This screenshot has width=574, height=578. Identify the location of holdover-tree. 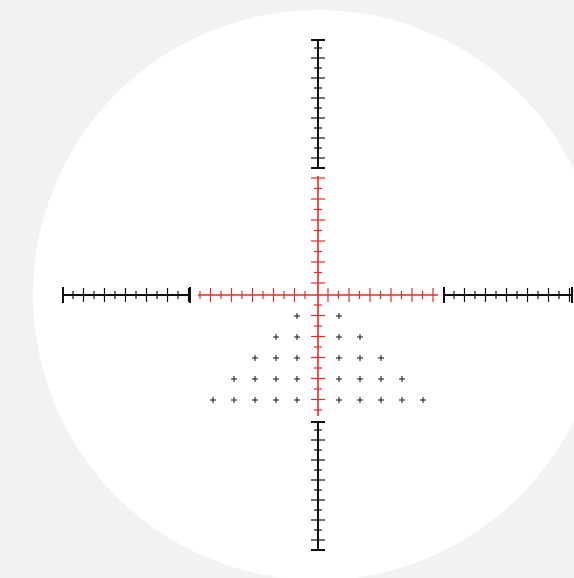
(318, 358).